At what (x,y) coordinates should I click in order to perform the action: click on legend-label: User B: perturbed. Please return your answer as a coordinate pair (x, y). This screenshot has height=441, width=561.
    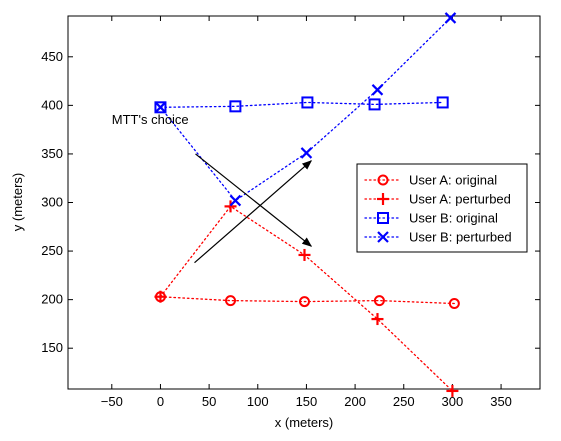
    Looking at the image, I should click on (460, 237).